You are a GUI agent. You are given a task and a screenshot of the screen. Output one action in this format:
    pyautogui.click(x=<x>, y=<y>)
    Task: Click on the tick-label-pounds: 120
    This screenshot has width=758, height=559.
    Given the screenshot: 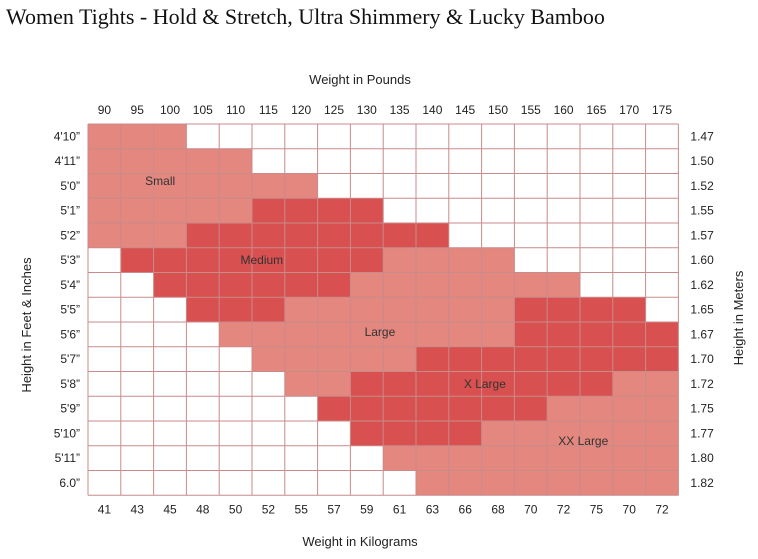 What is the action you would take?
    pyautogui.click(x=301, y=110)
    